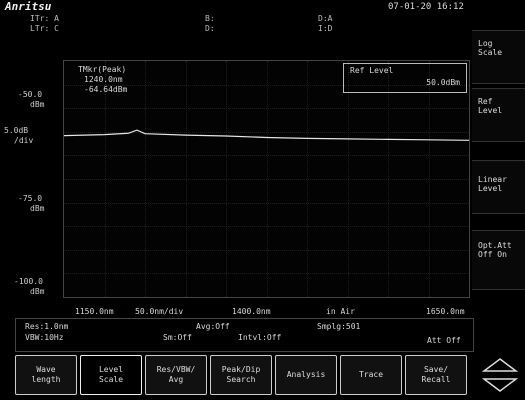 Image resolution: width=525 pixels, height=400 pixels. I want to click on tab-analysis: Analysis, so click(306, 375).